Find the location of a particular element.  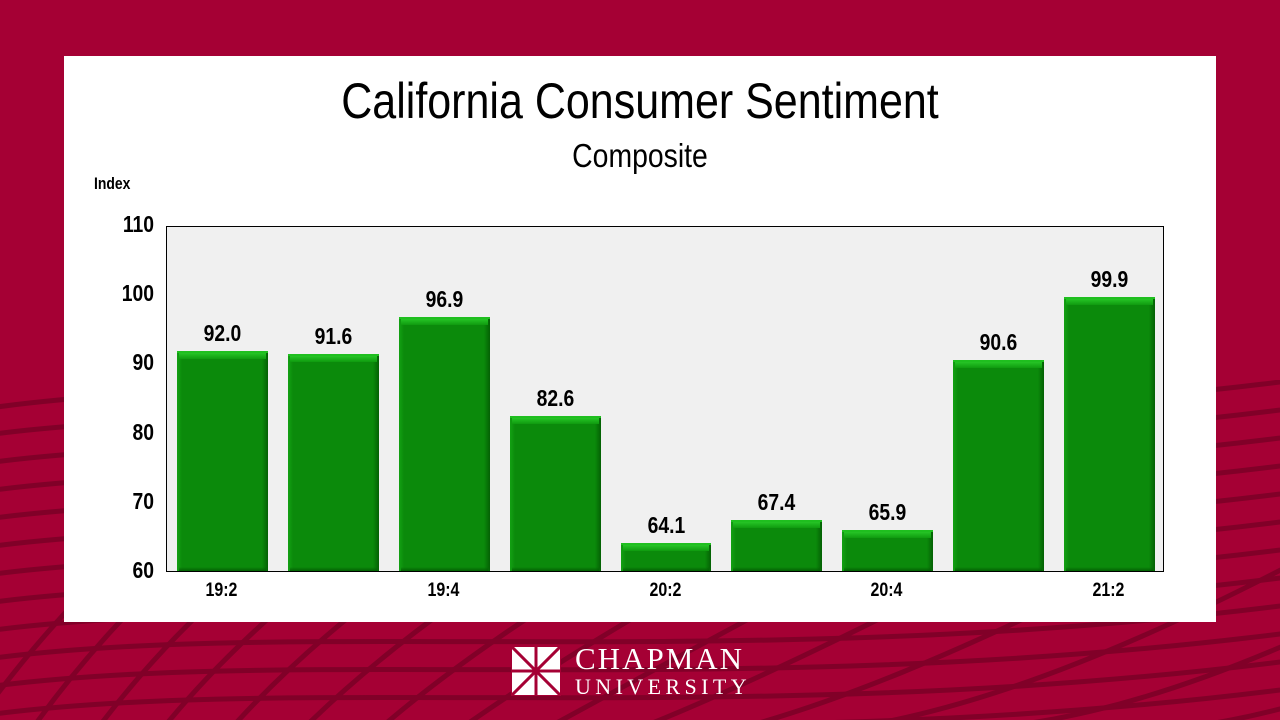

x-axis-tick-label: 19:2 is located at coordinates (221, 590).